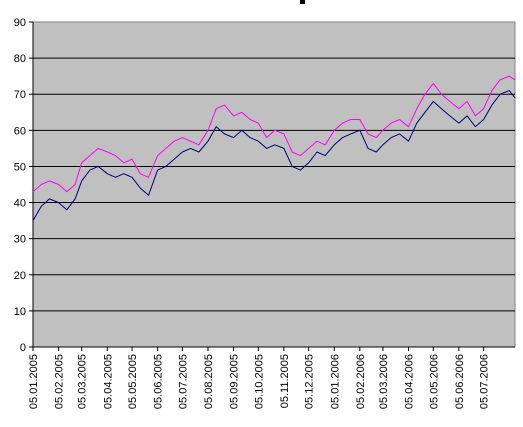 This screenshot has width=523, height=427. What do you see at coordinates (183, 381) in the screenshot?
I see `x-tick-label: 05.07.2005` at bounding box center [183, 381].